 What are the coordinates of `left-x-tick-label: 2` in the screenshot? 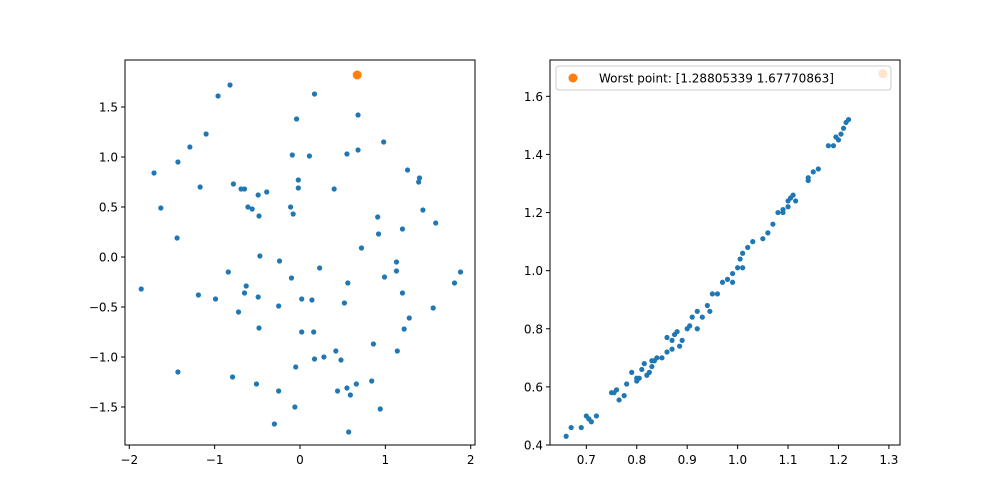 It's located at (471, 460).